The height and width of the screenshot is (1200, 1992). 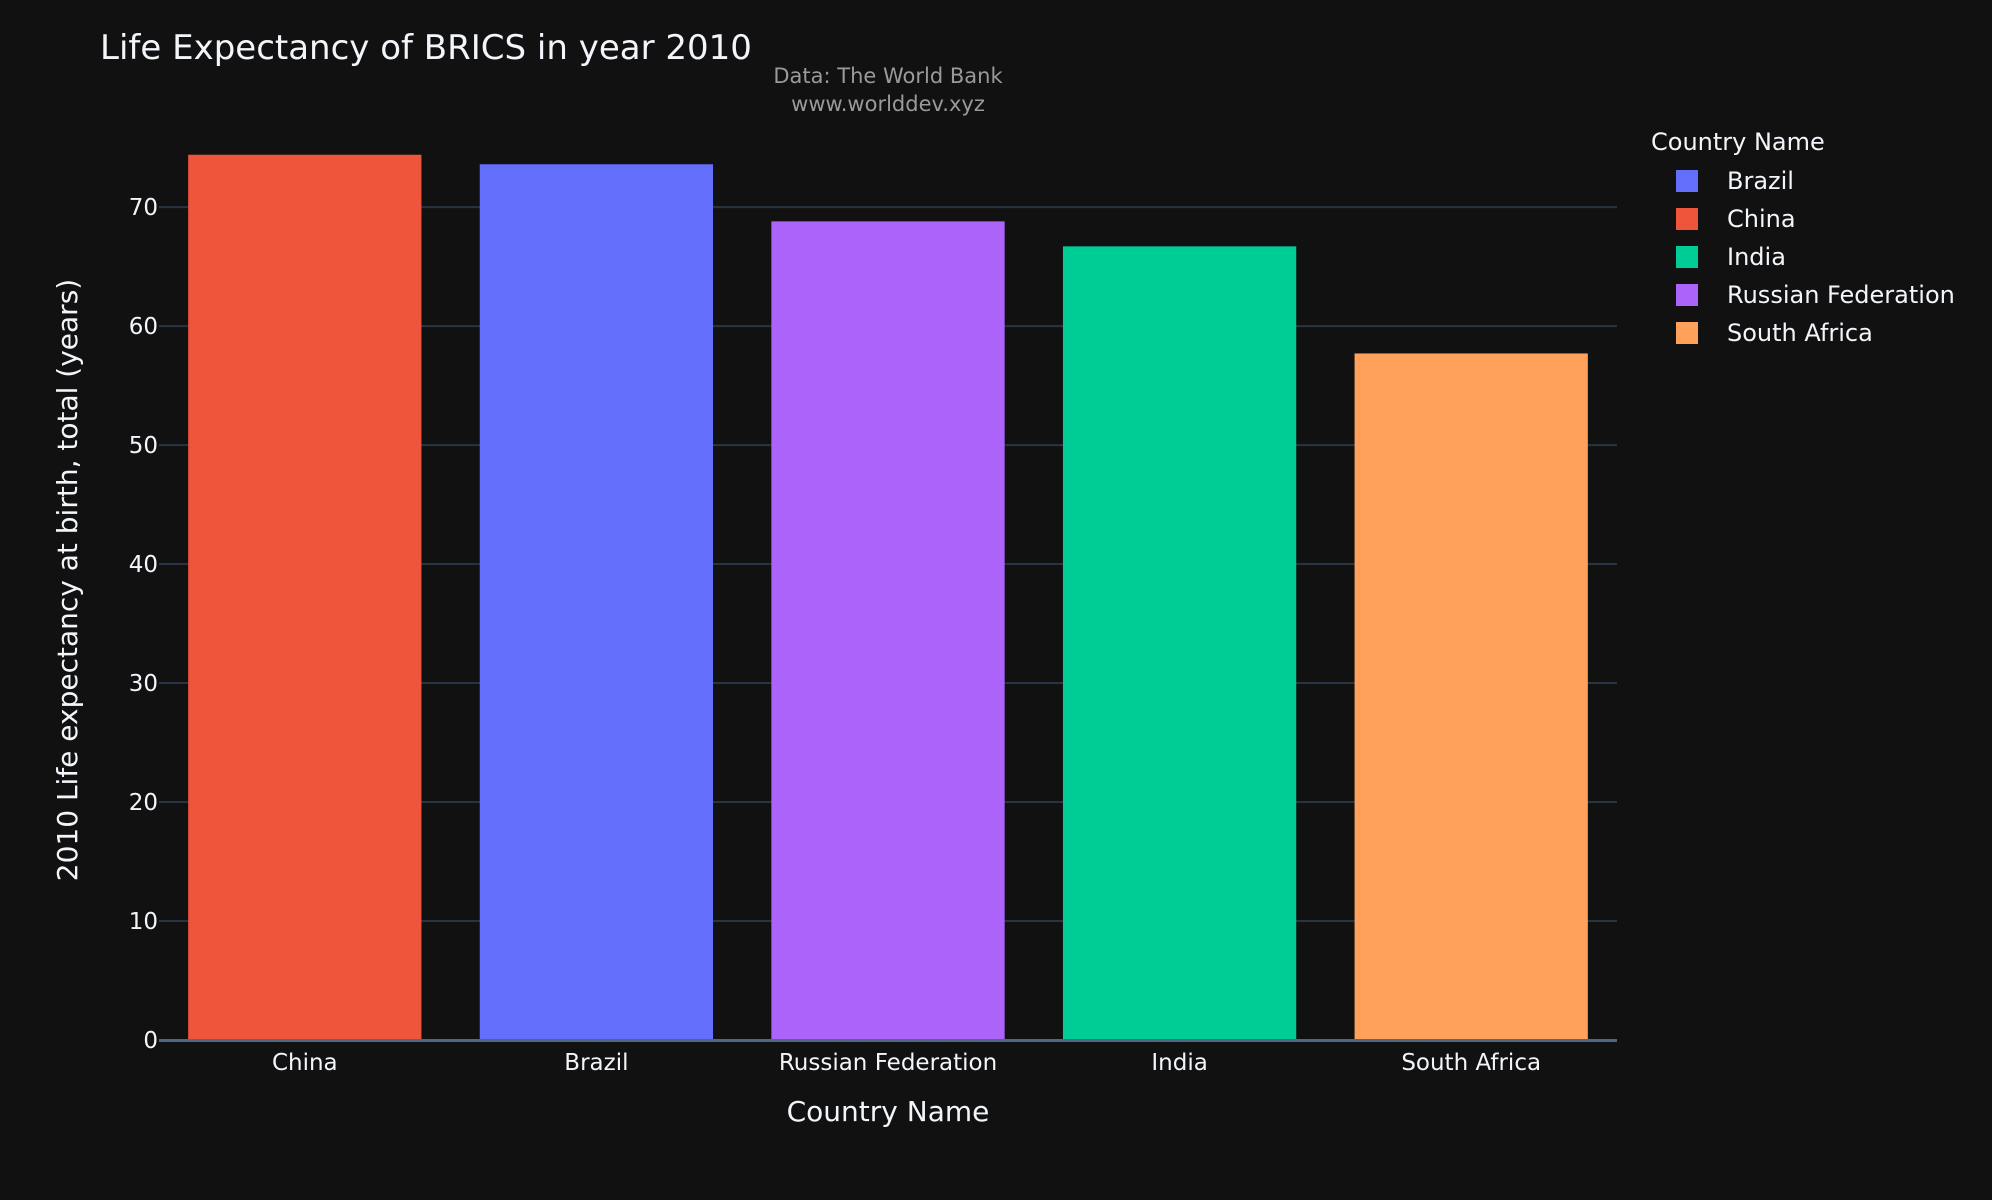 What do you see at coordinates (143, 922) in the screenshot?
I see `y-tick-label: 10` at bounding box center [143, 922].